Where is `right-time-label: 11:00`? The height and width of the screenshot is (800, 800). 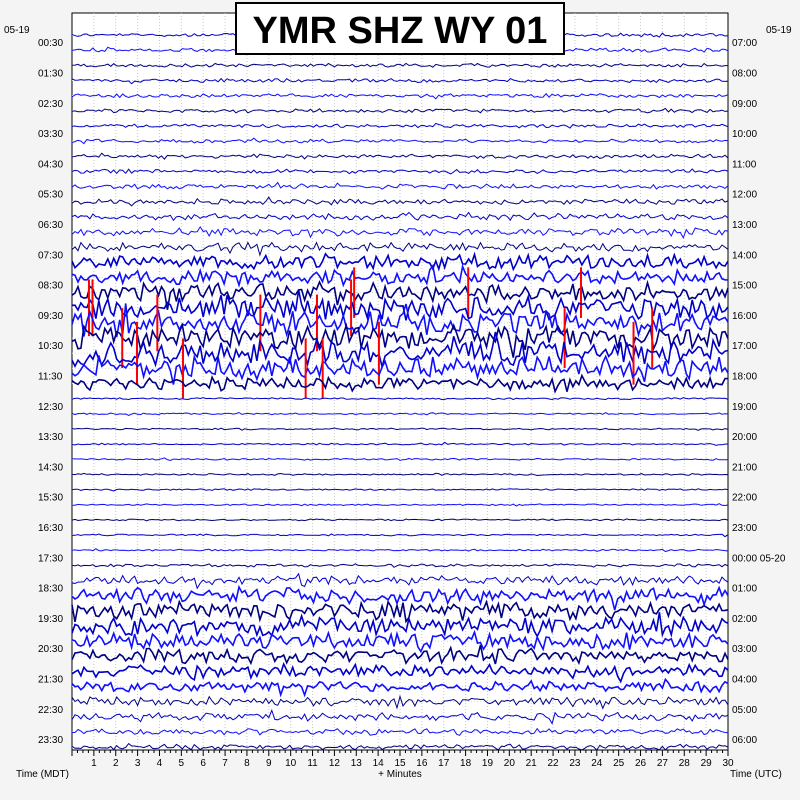 right-time-label: 11:00 is located at coordinates (744, 164).